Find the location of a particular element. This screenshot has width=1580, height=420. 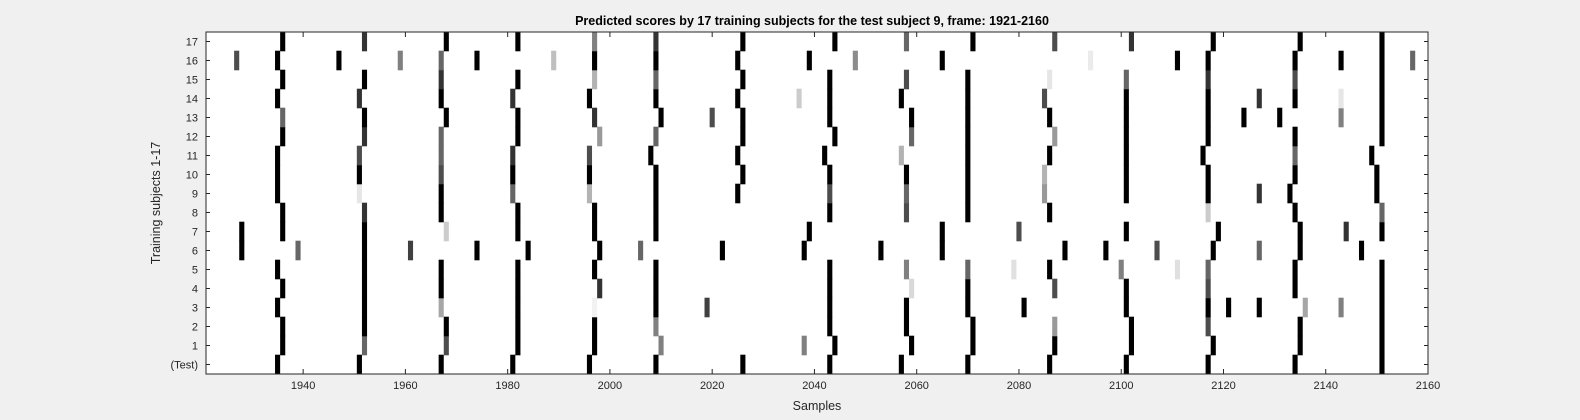

x-tick-label: 1940 is located at coordinates (303, 386).